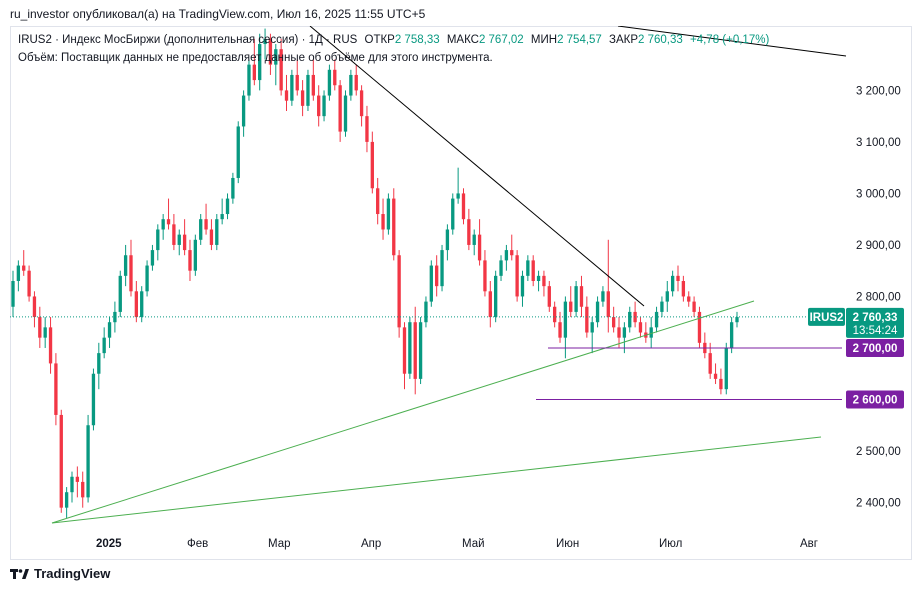 Image resolution: width=921 pixels, height=591 pixels. What do you see at coordinates (60, 573) in the screenshot?
I see `tradingview-logo: TradingView` at bounding box center [60, 573].